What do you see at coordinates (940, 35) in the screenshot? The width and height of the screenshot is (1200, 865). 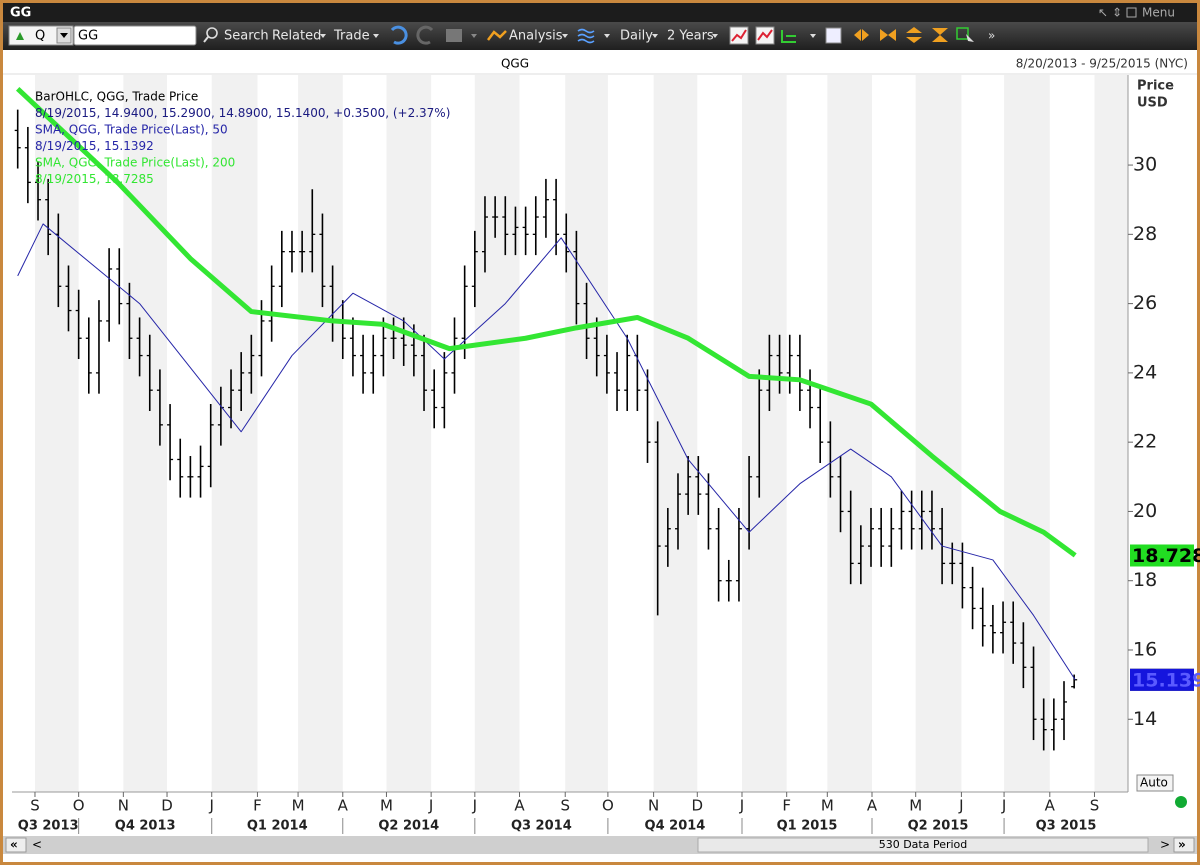 I see `compress-icon` at bounding box center [940, 35].